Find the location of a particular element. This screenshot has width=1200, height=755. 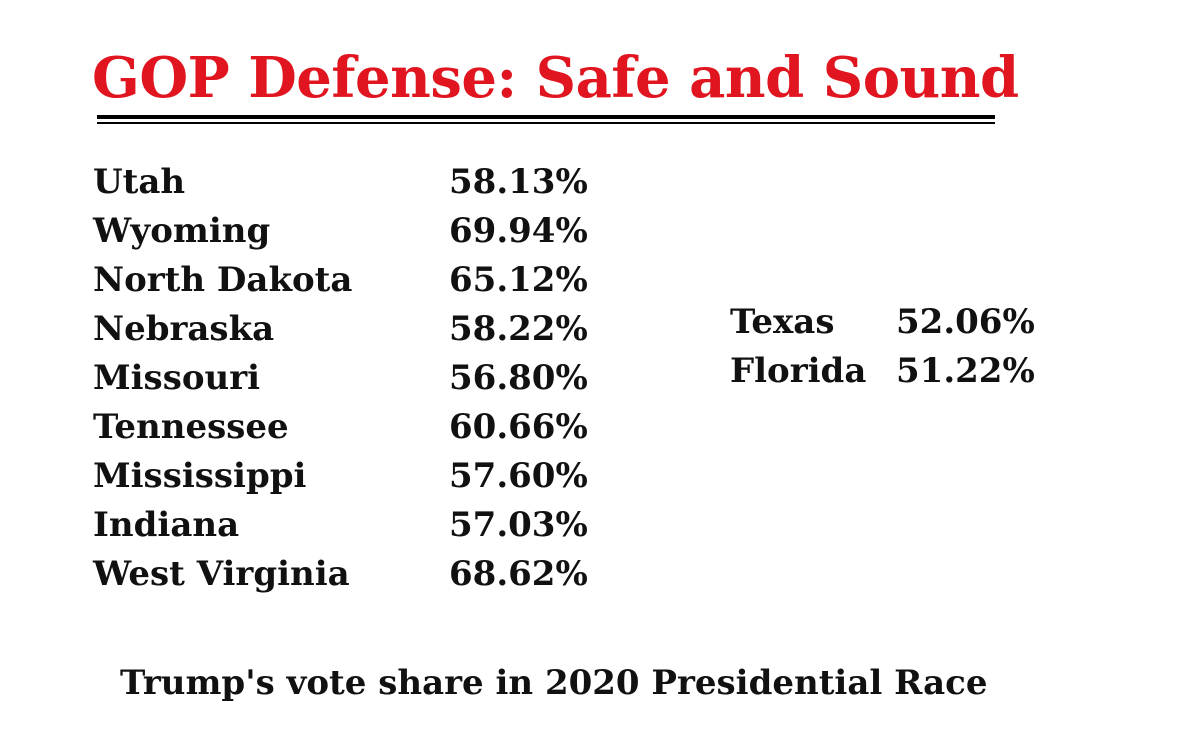

state-label: Texas is located at coordinates (782, 322).